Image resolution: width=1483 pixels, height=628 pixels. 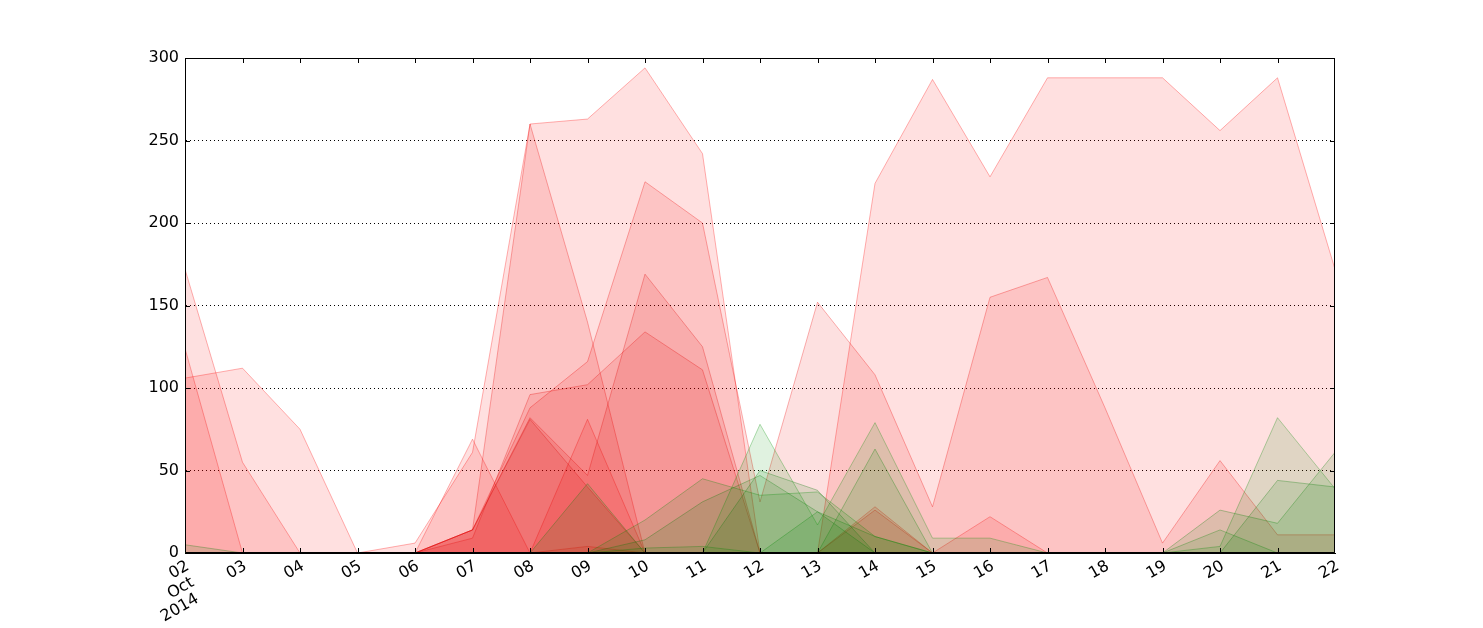 I want to click on x-tick-label: 14, so click(x=868, y=569).